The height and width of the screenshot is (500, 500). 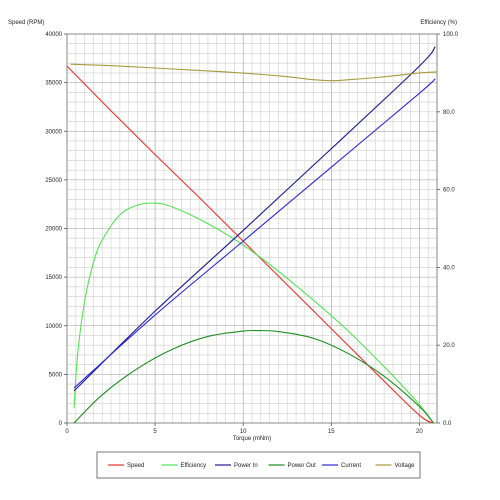 I want to click on x-tick-label: 15, so click(x=331, y=432).